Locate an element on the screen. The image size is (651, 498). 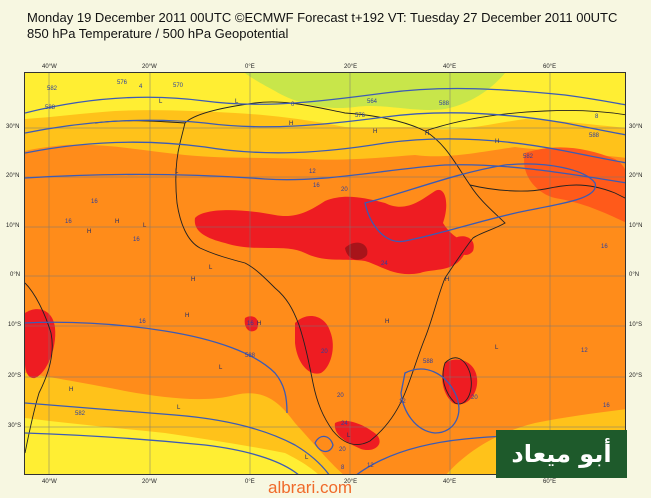
logo: أبو ميعاد is located at coordinates (561, 454).